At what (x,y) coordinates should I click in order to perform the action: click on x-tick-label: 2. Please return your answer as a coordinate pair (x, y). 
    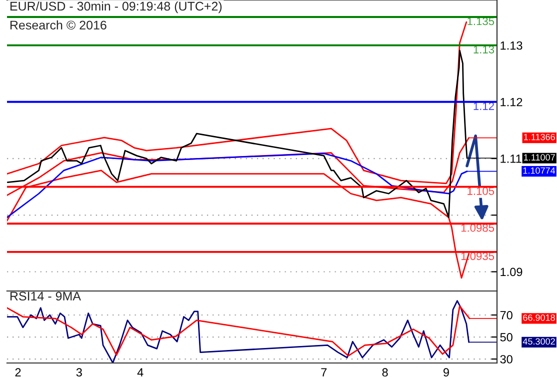
    Looking at the image, I should click on (18, 372).